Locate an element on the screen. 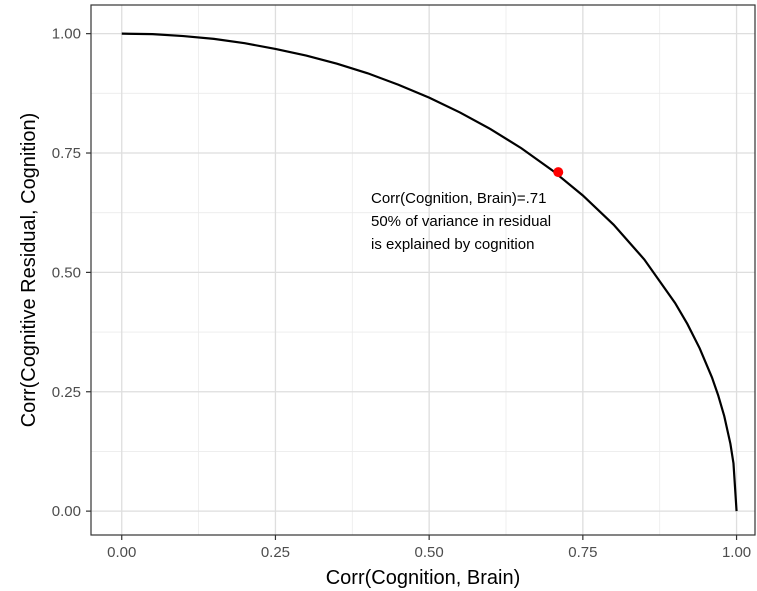  highlight-point is located at coordinates (558, 172).